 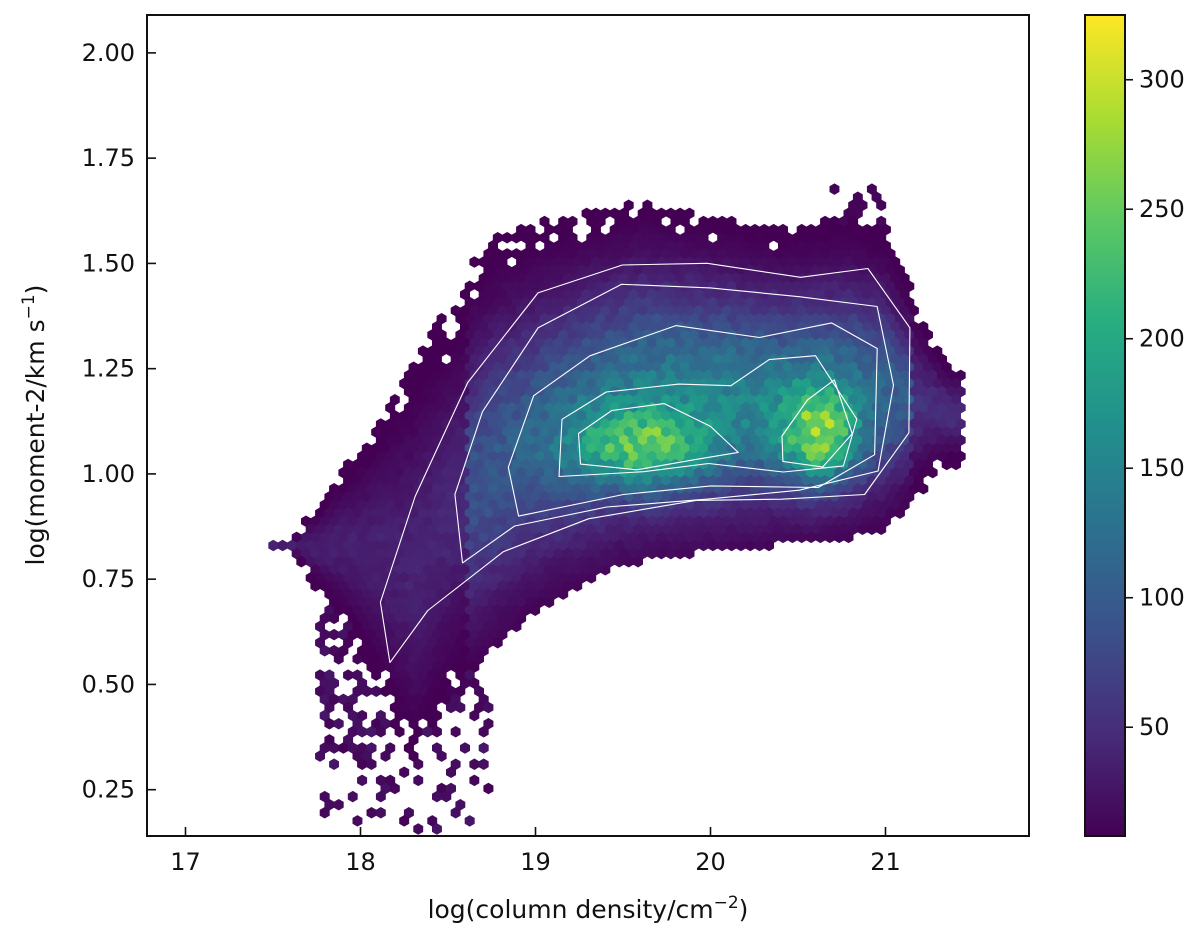 What do you see at coordinates (34, 425) in the screenshot?
I see `y-axis-label: log(moment-2/km s−1)` at bounding box center [34, 425].